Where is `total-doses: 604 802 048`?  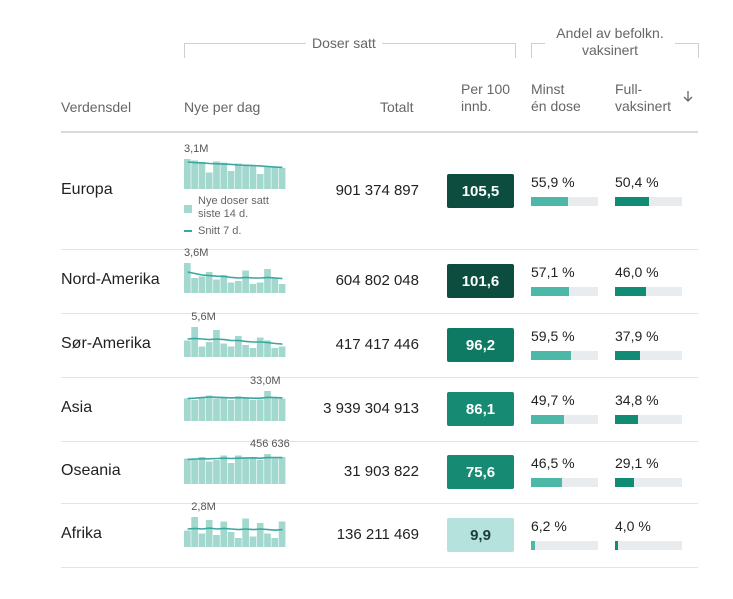 total-doses: 604 802 048 is located at coordinates (377, 280).